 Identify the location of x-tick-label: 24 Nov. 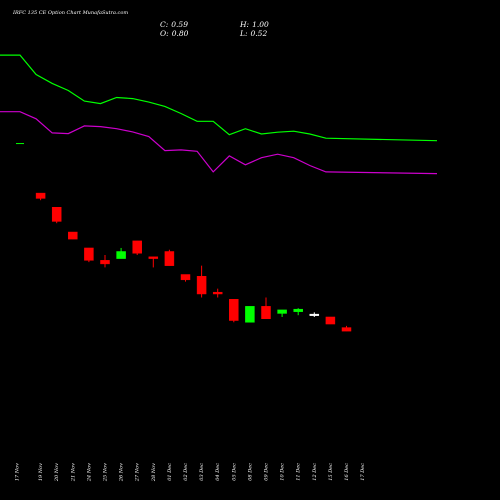
(89, 472).